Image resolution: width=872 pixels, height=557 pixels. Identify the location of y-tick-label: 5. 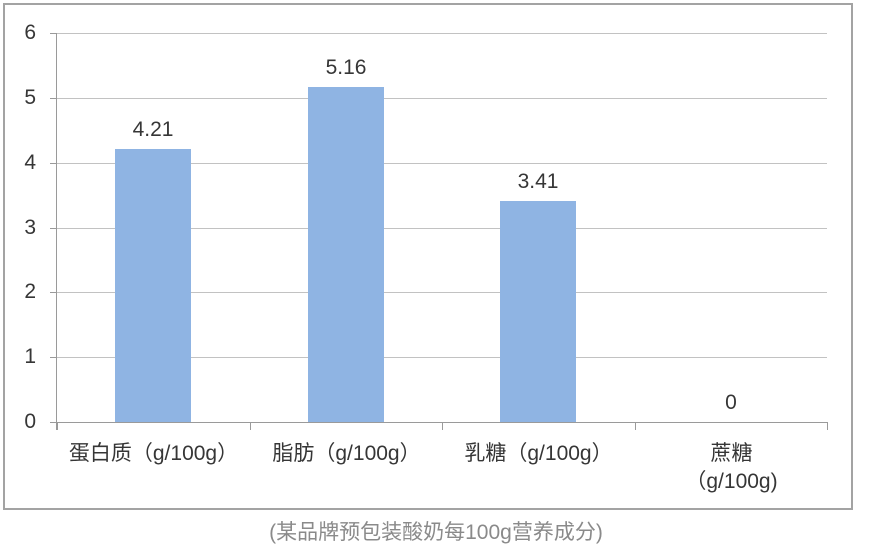
(30, 97).